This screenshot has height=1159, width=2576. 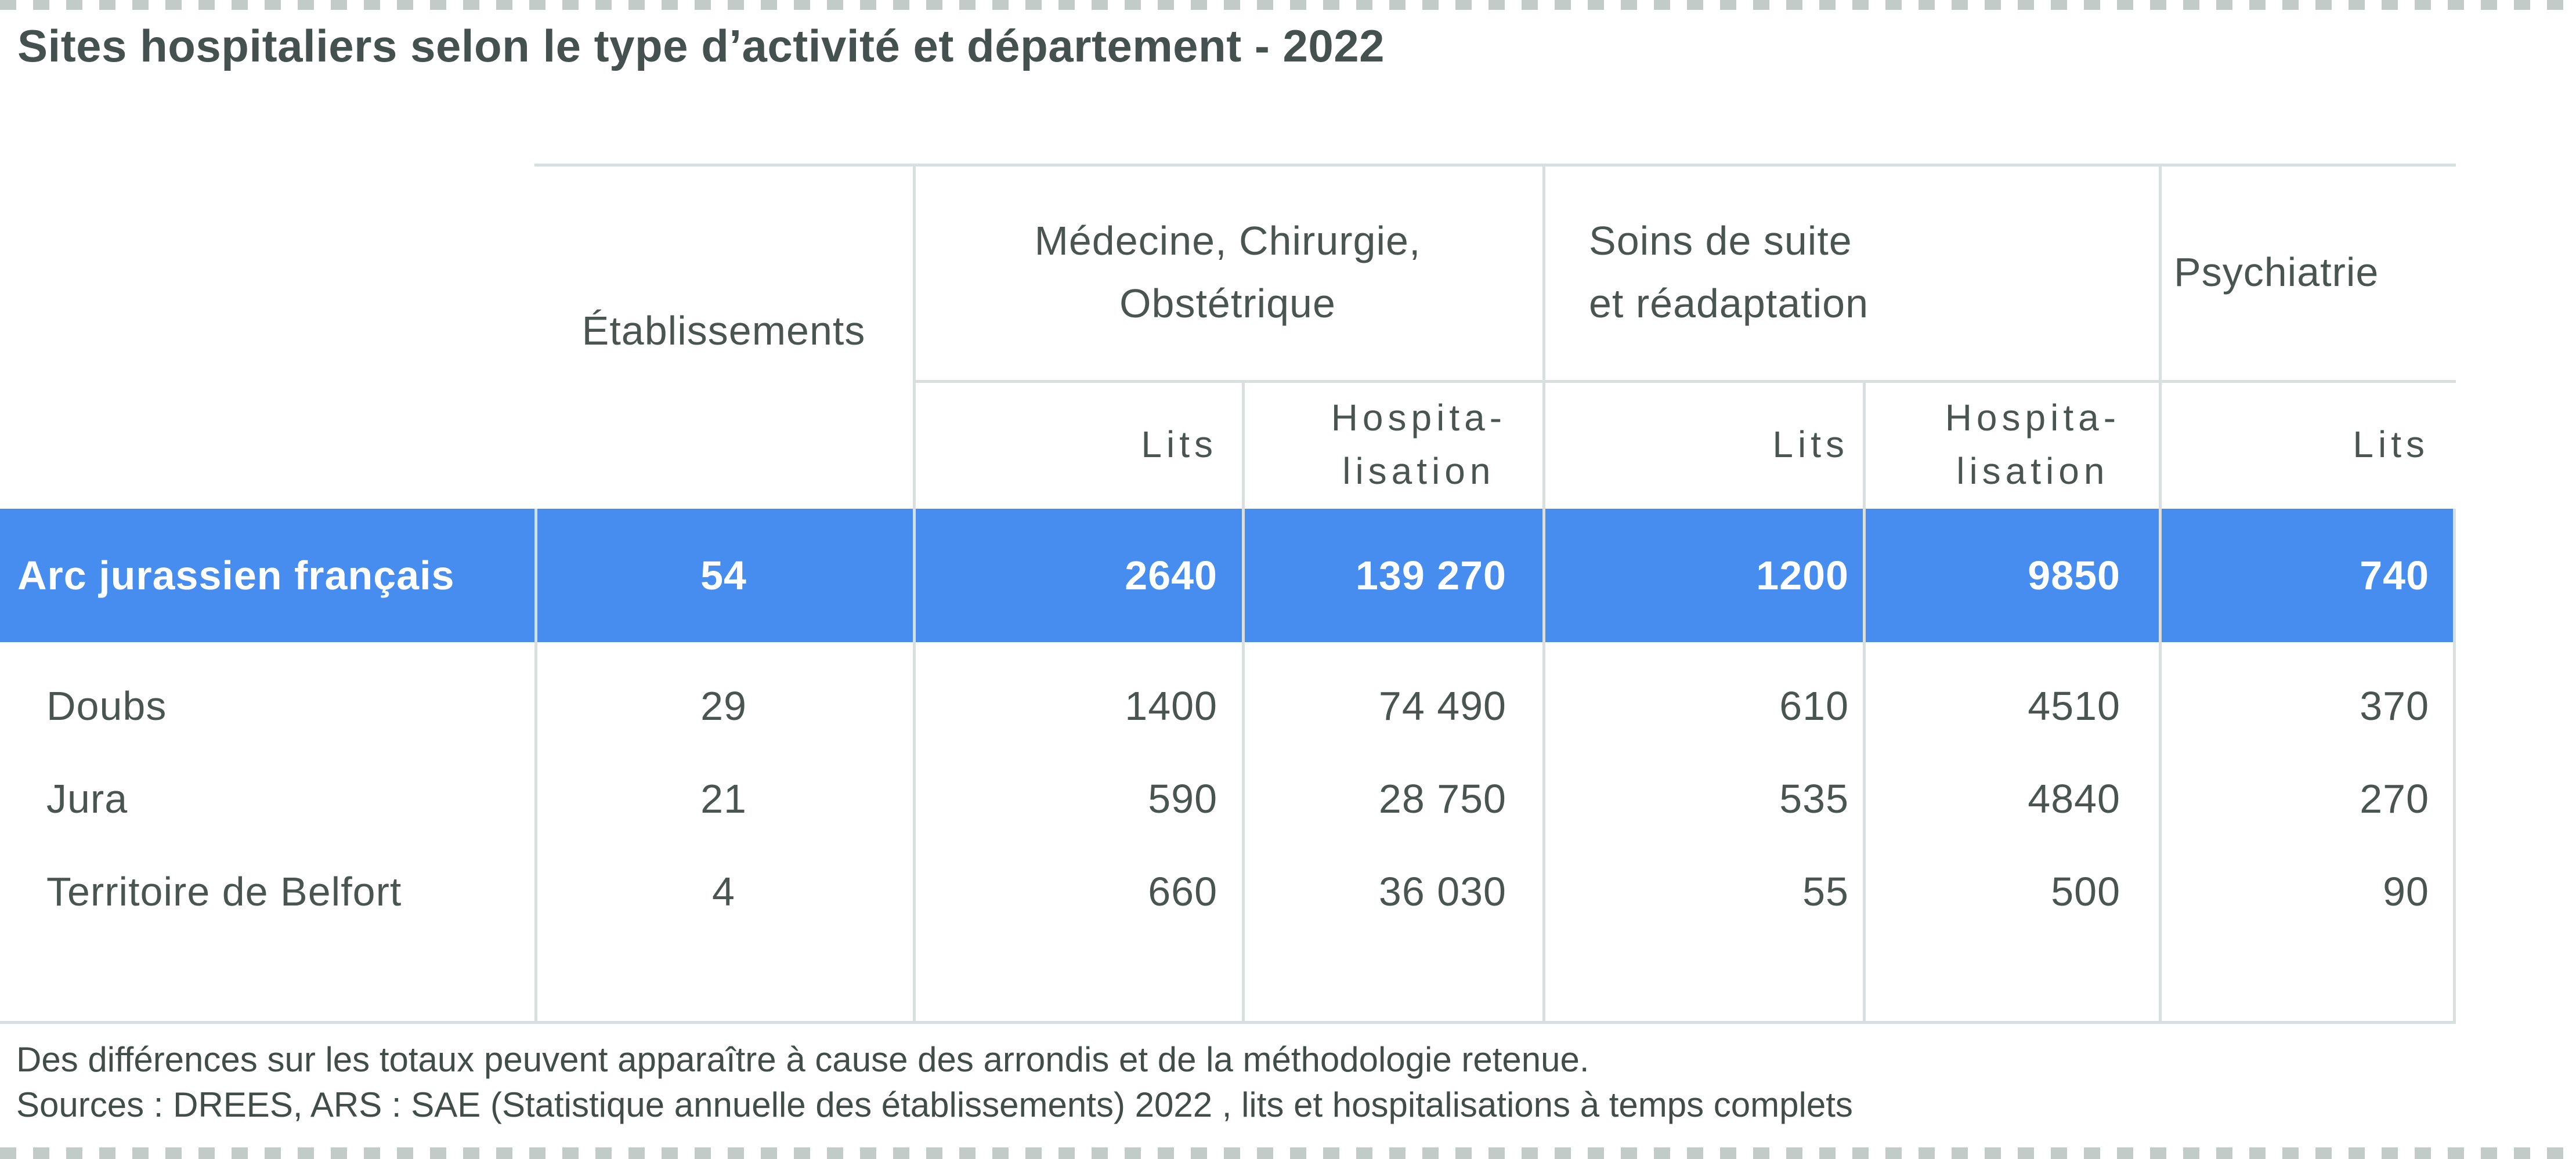 I want to click on cell-ssr-hospitalisation: 4840, so click(x=2074, y=798).